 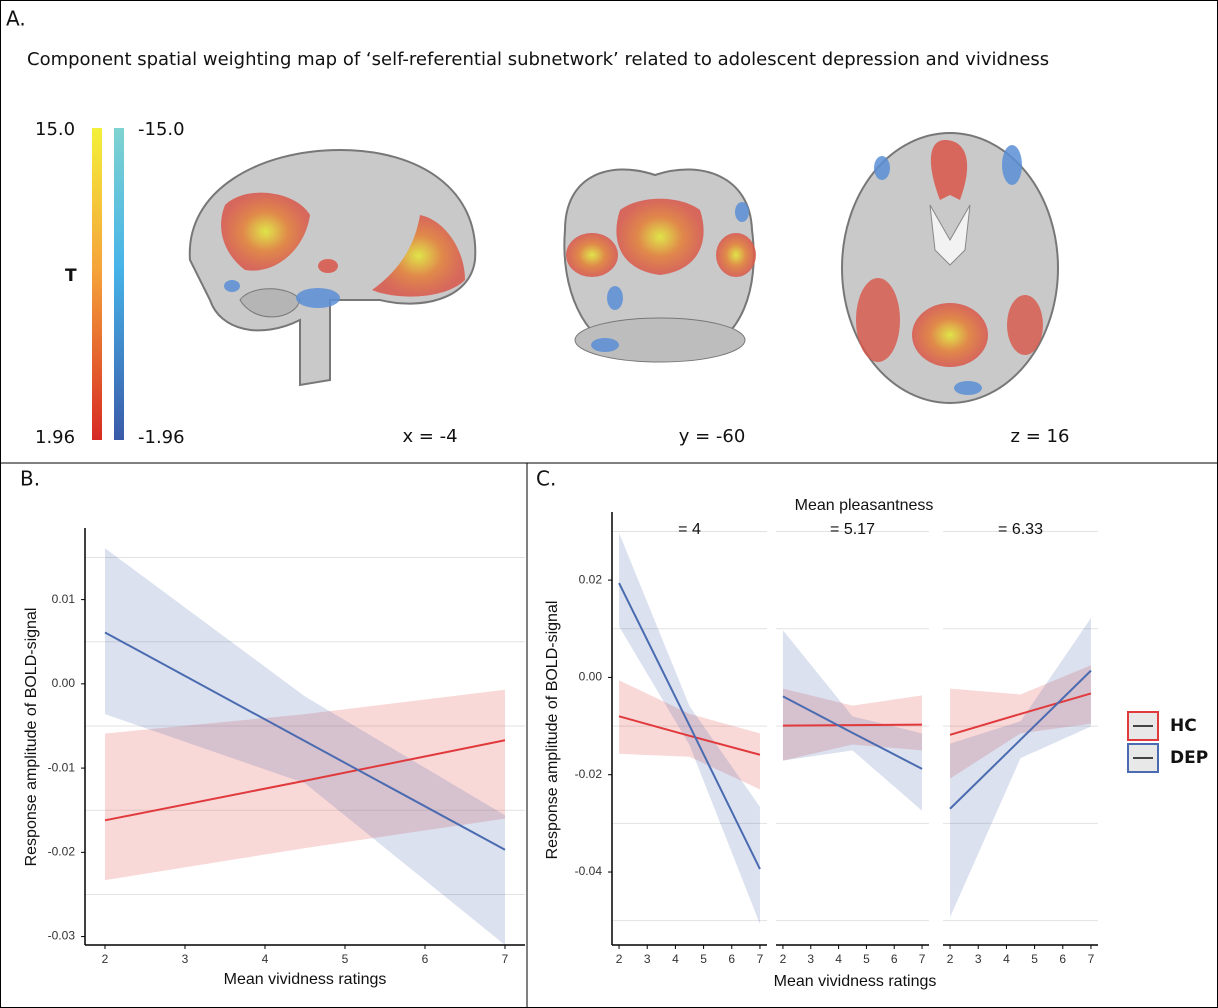 What do you see at coordinates (64, 599) in the screenshot?
I see `y-tick-label: 0.01` at bounding box center [64, 599].